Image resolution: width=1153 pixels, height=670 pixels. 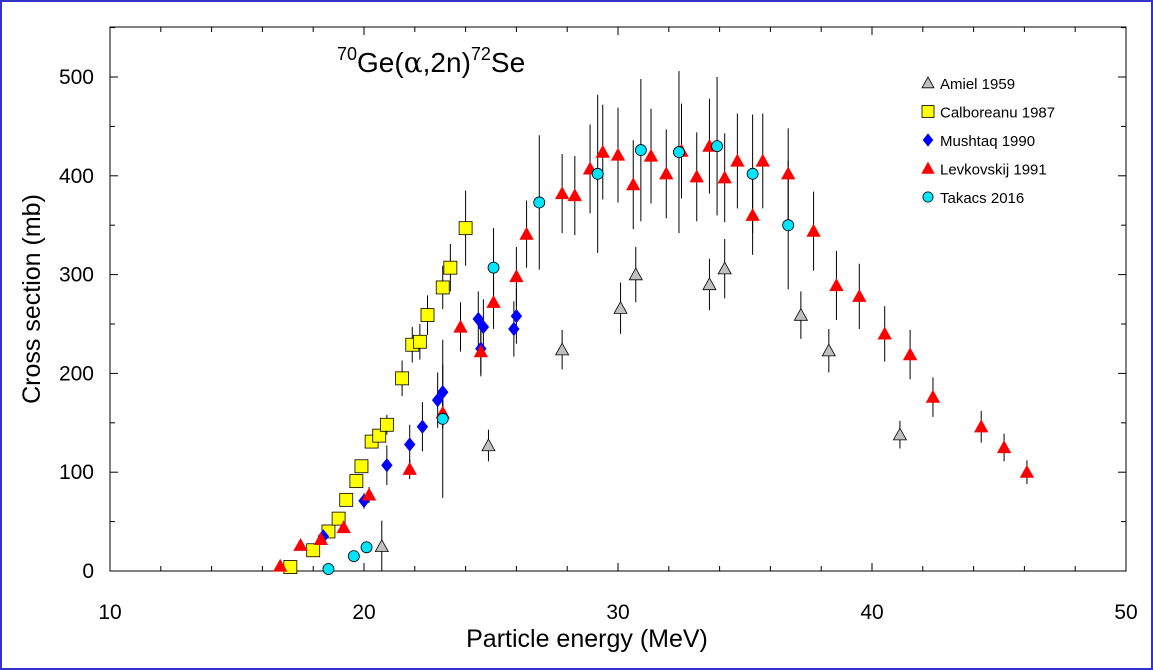 I want to click on chart-title: 70Ge(α,2n)72Se, so click(x=431, y=61).